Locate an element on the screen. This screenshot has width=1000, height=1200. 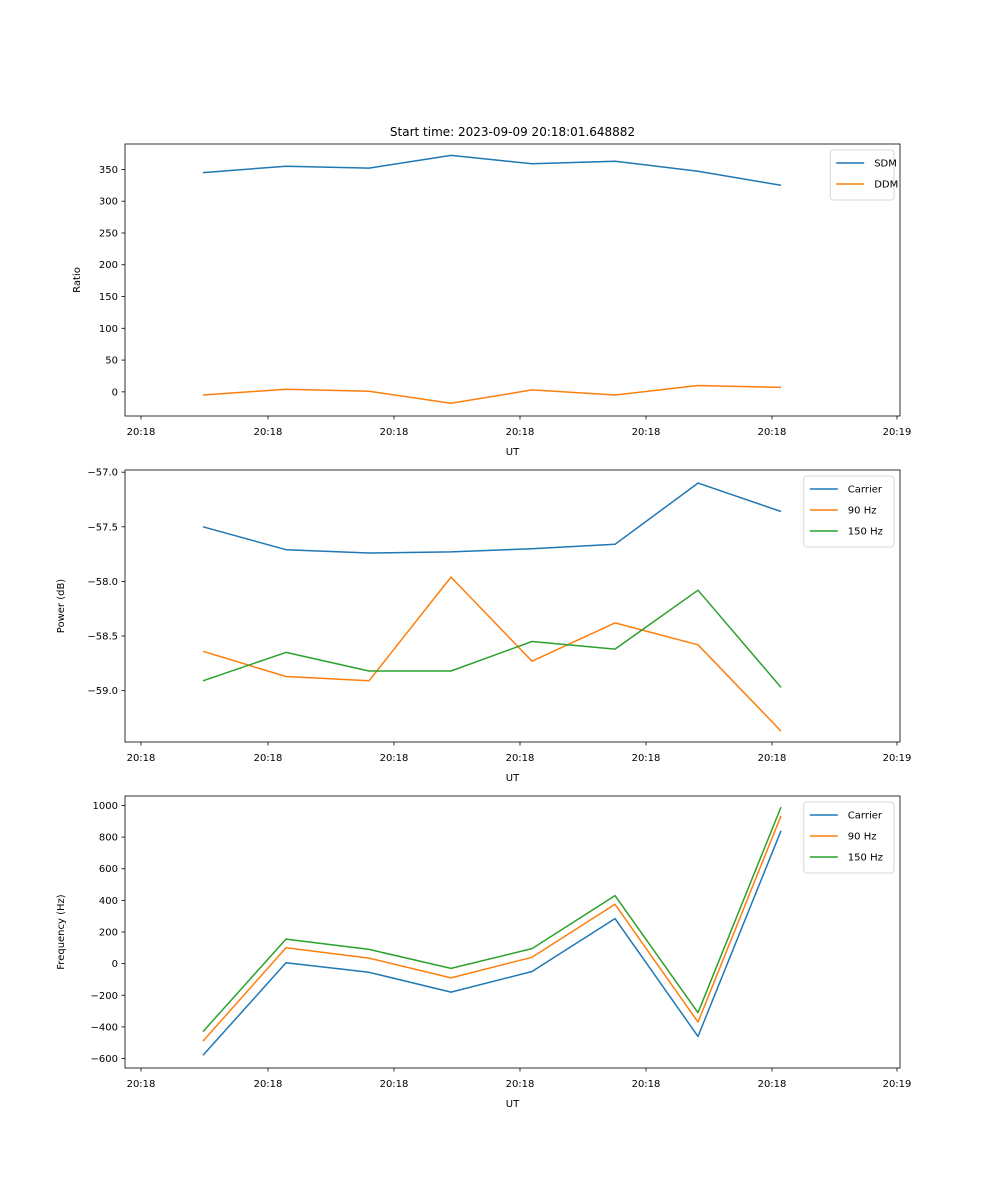
y-tick-label: 400 is located at coordinates (108, 901).